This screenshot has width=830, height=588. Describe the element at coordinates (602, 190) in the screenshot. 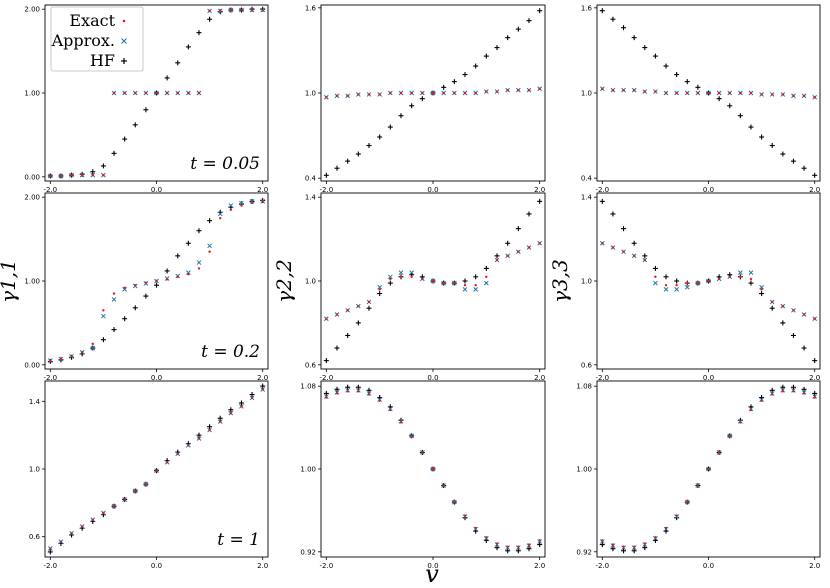

I see `x-tick-label: -2.0` at that location.